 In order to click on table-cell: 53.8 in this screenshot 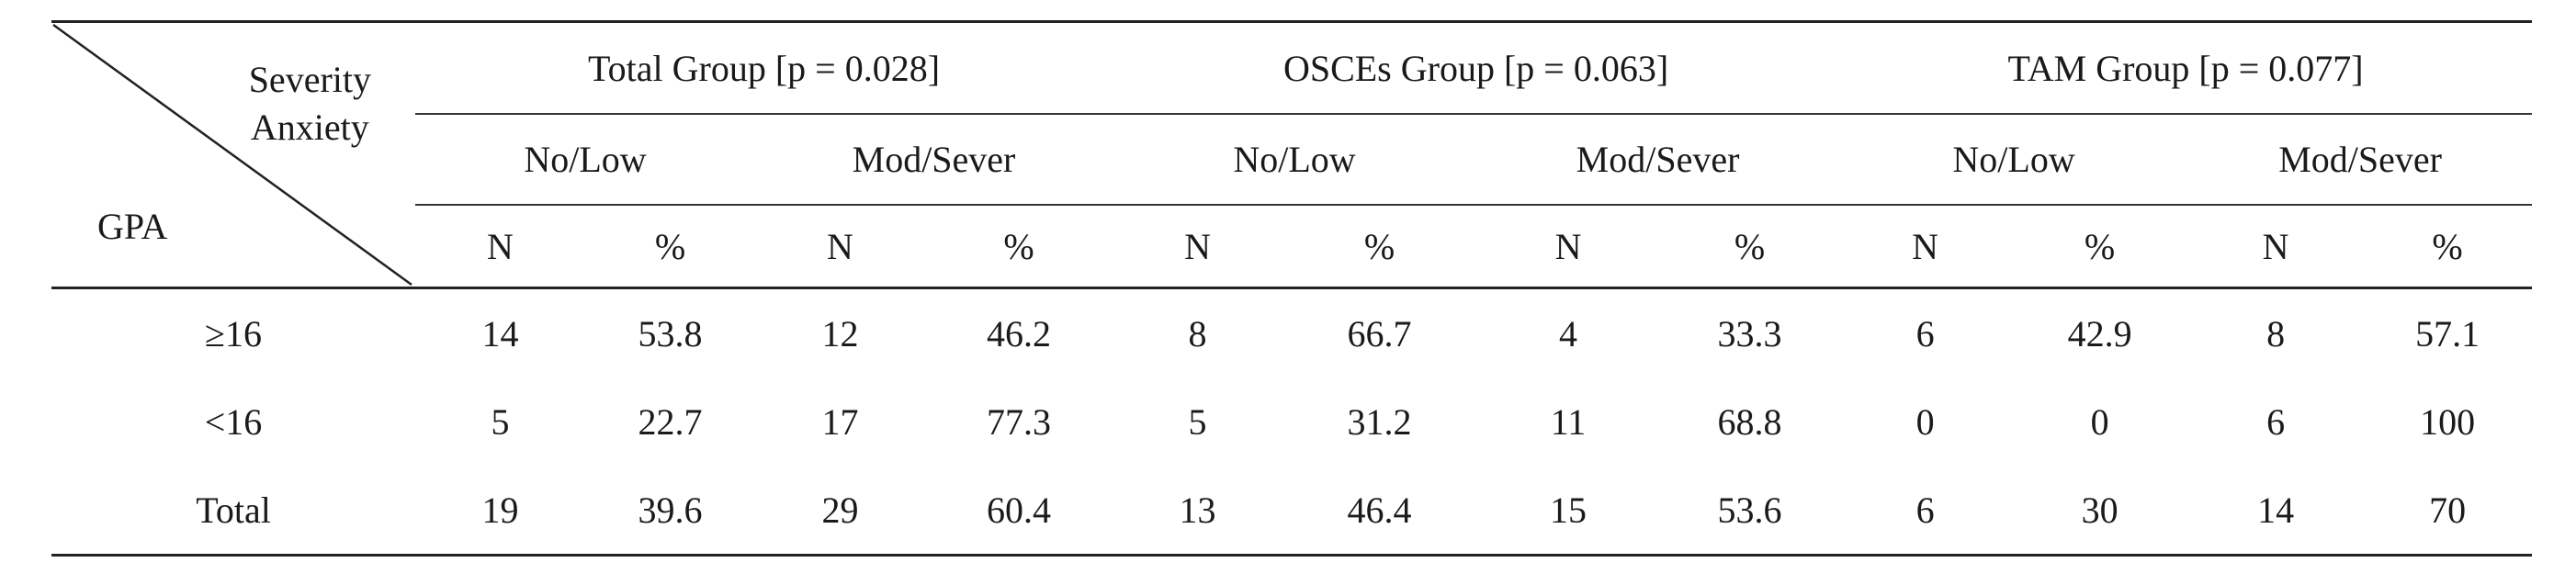, I will do `click(670, 333)`.